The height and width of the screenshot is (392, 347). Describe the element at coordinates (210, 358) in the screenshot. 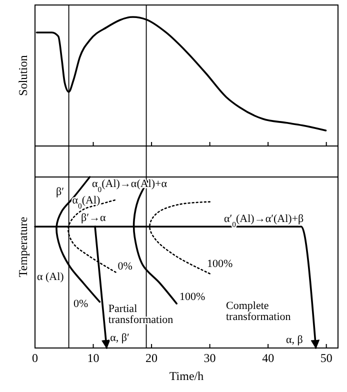

I see `x-tick-label: 30` at that location.